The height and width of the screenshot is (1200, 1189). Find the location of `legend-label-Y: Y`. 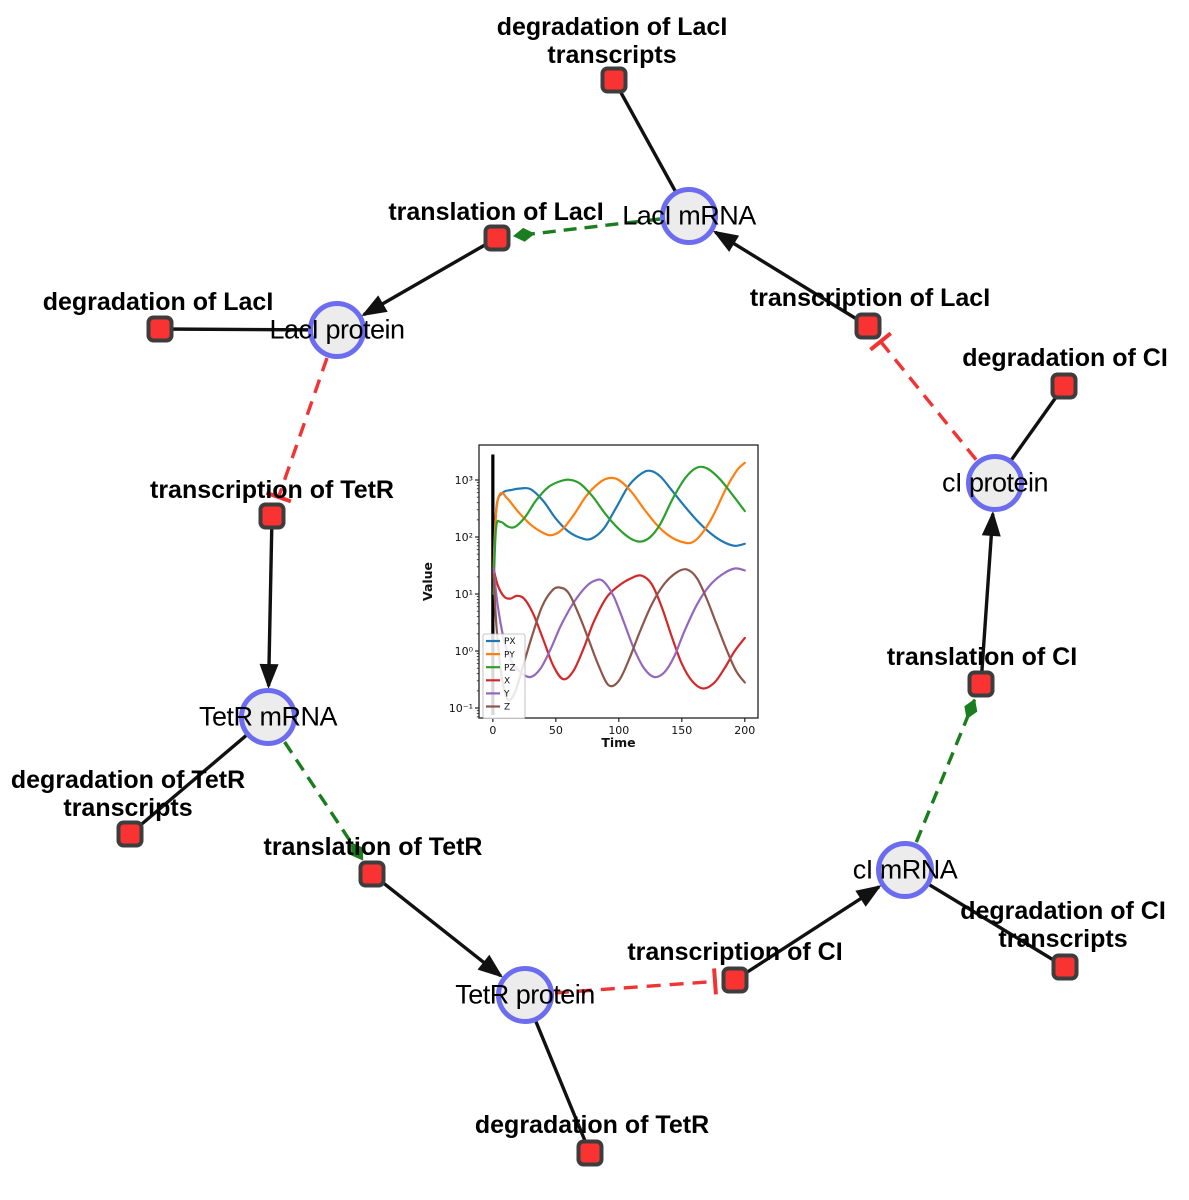

legend-label-Y: Y is located at coordinates (506, 695).